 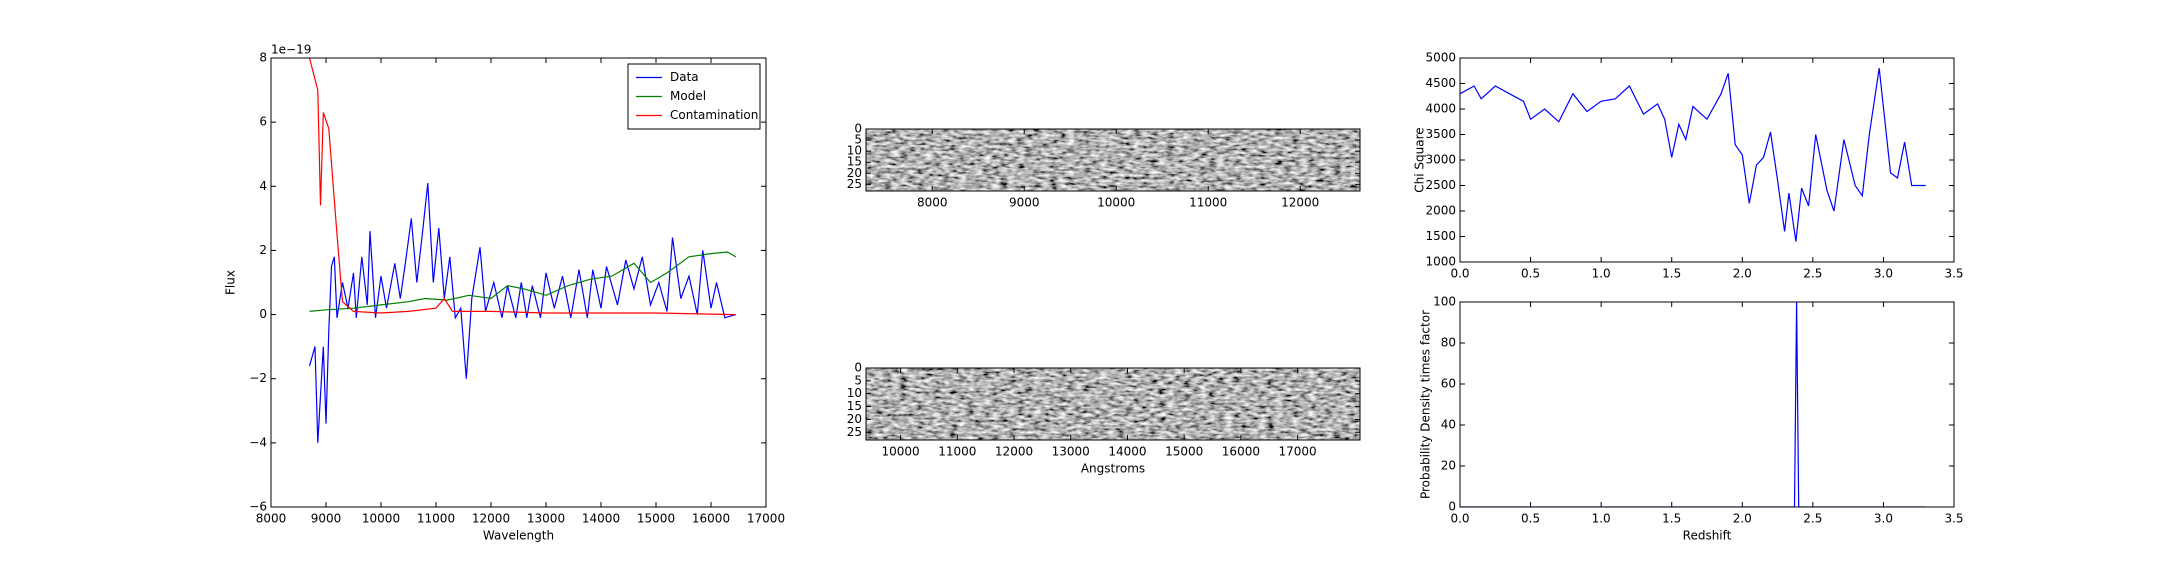 What do you see at coordinates (1440, 236) in the screenshot?
I see `y-tick-label: 1500` at bounding box center [1440, 236].